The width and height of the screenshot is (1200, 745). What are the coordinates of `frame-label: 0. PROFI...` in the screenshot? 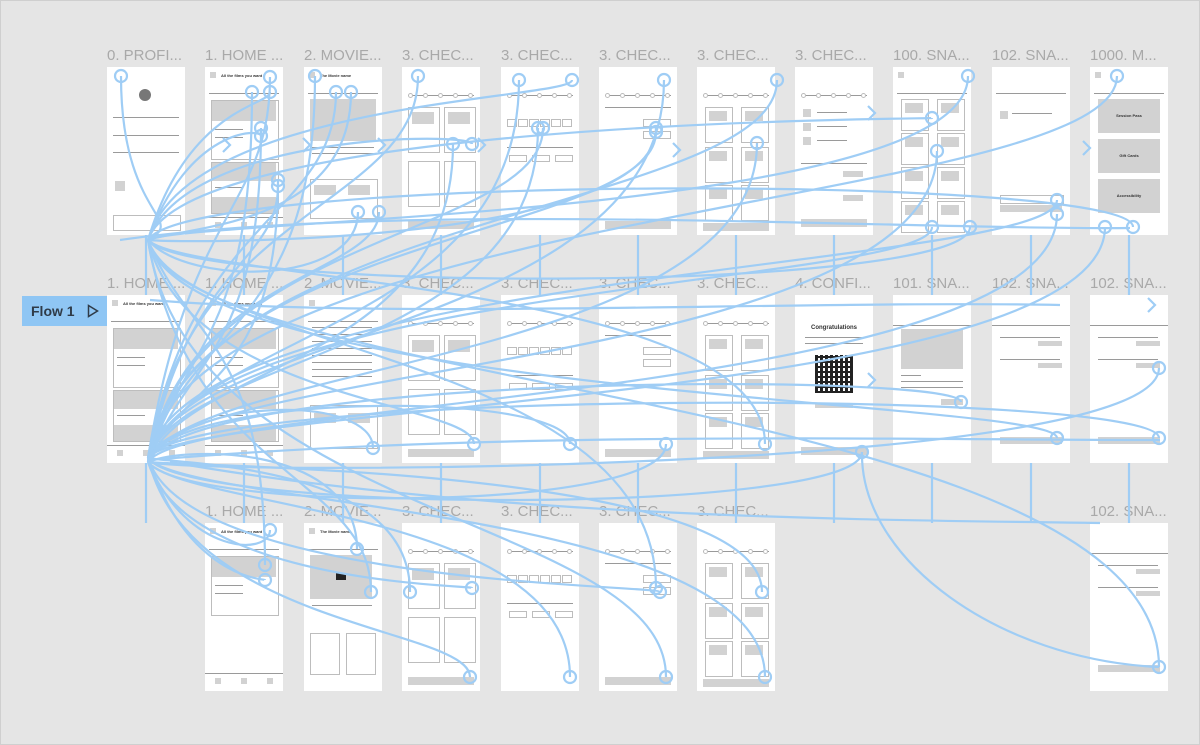 It's located at (145, 55).